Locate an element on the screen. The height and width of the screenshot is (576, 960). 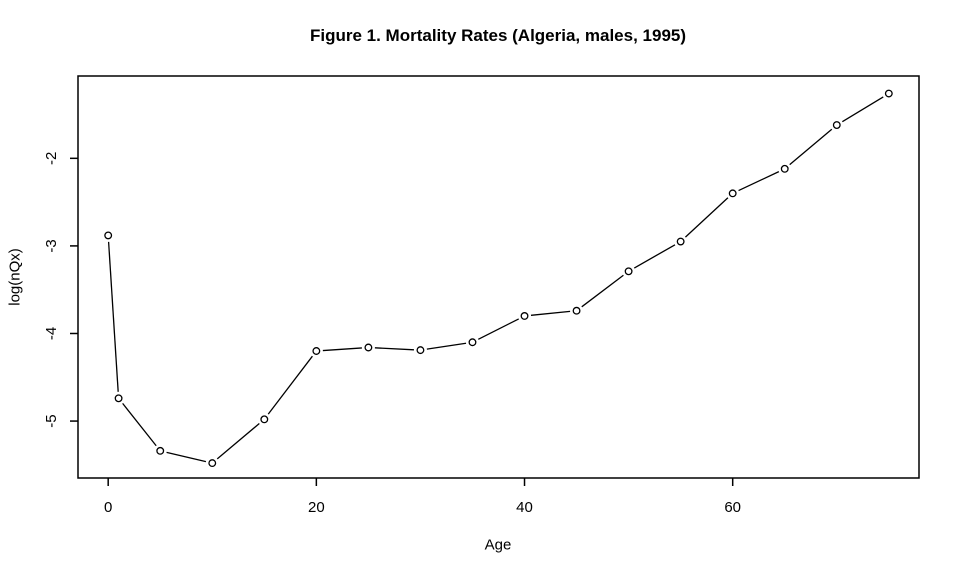
x-tick-label: 40 is located at coordinates (524, 507).